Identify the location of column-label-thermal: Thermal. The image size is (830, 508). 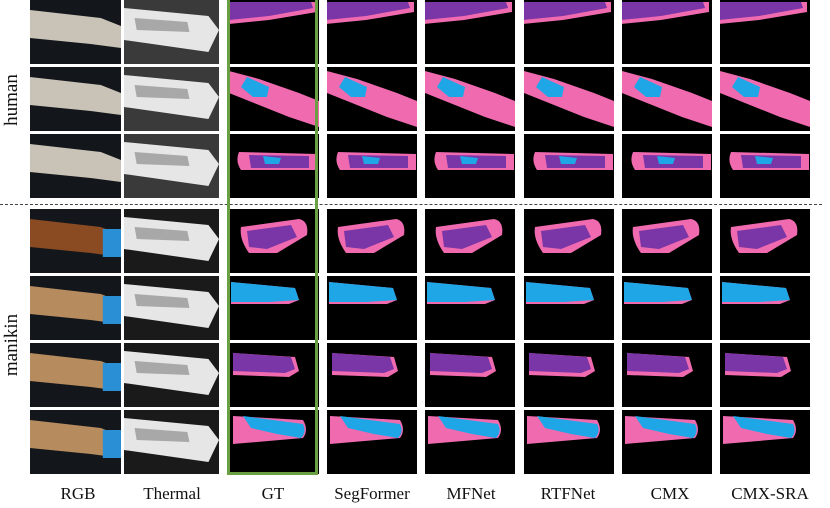
(172, 493).